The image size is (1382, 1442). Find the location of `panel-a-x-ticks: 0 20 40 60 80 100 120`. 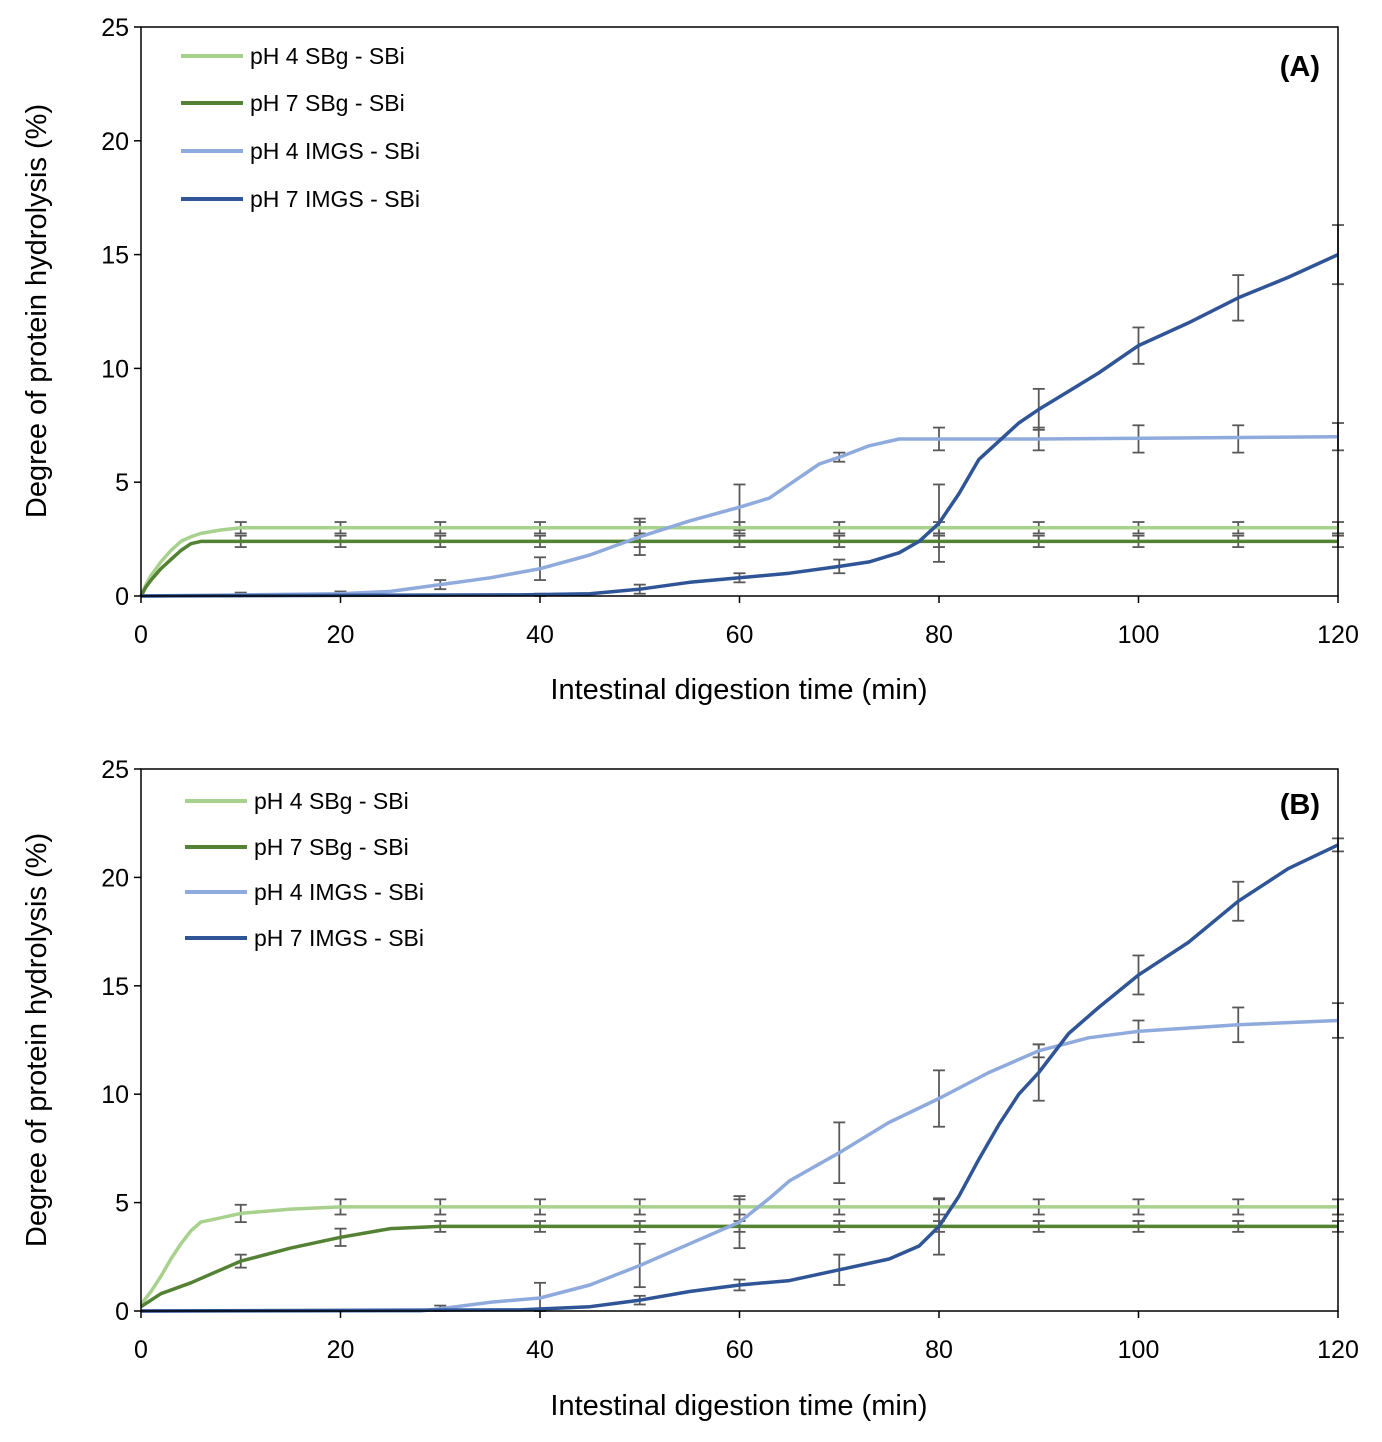

panel-a-x-ticks: 0 20 40 60 80 100 120 is located at coordinates (746, 622).